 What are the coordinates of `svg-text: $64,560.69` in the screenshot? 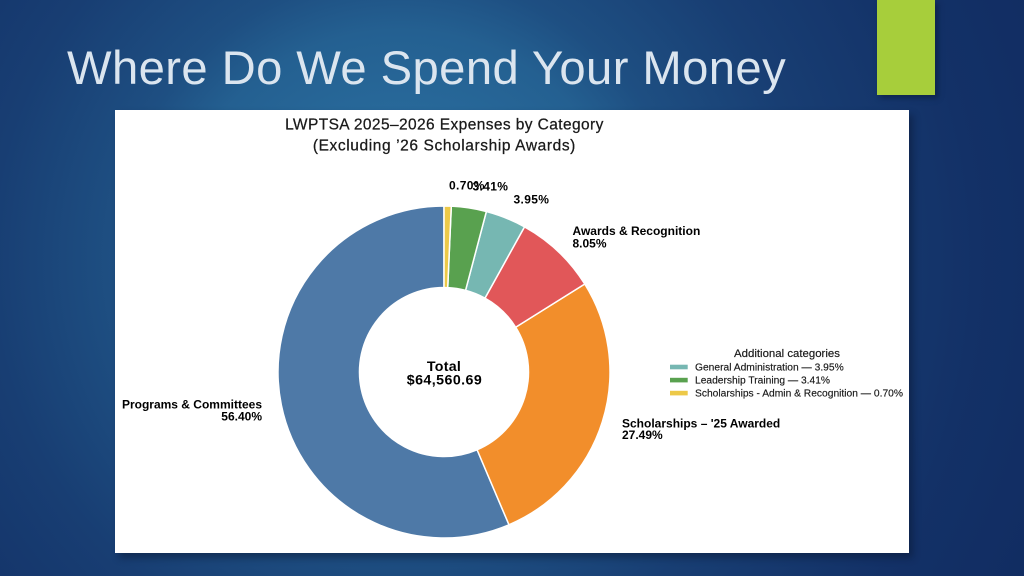 It's located at (445, 381).